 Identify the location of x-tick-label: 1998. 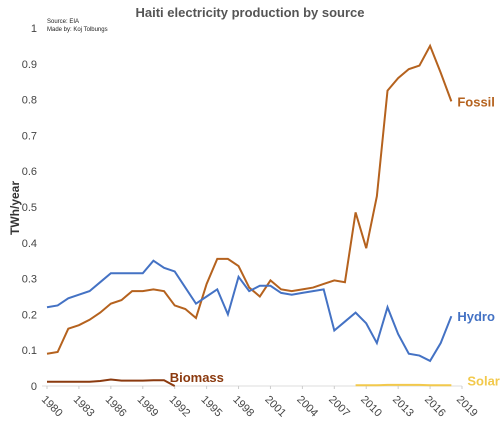
(243, 407).